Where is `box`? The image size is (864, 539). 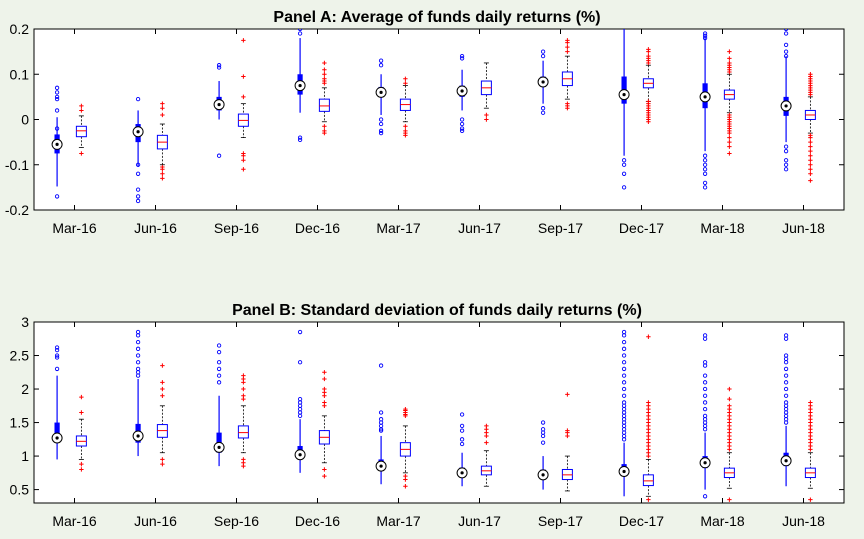
box is located at coordinates (324, 105).